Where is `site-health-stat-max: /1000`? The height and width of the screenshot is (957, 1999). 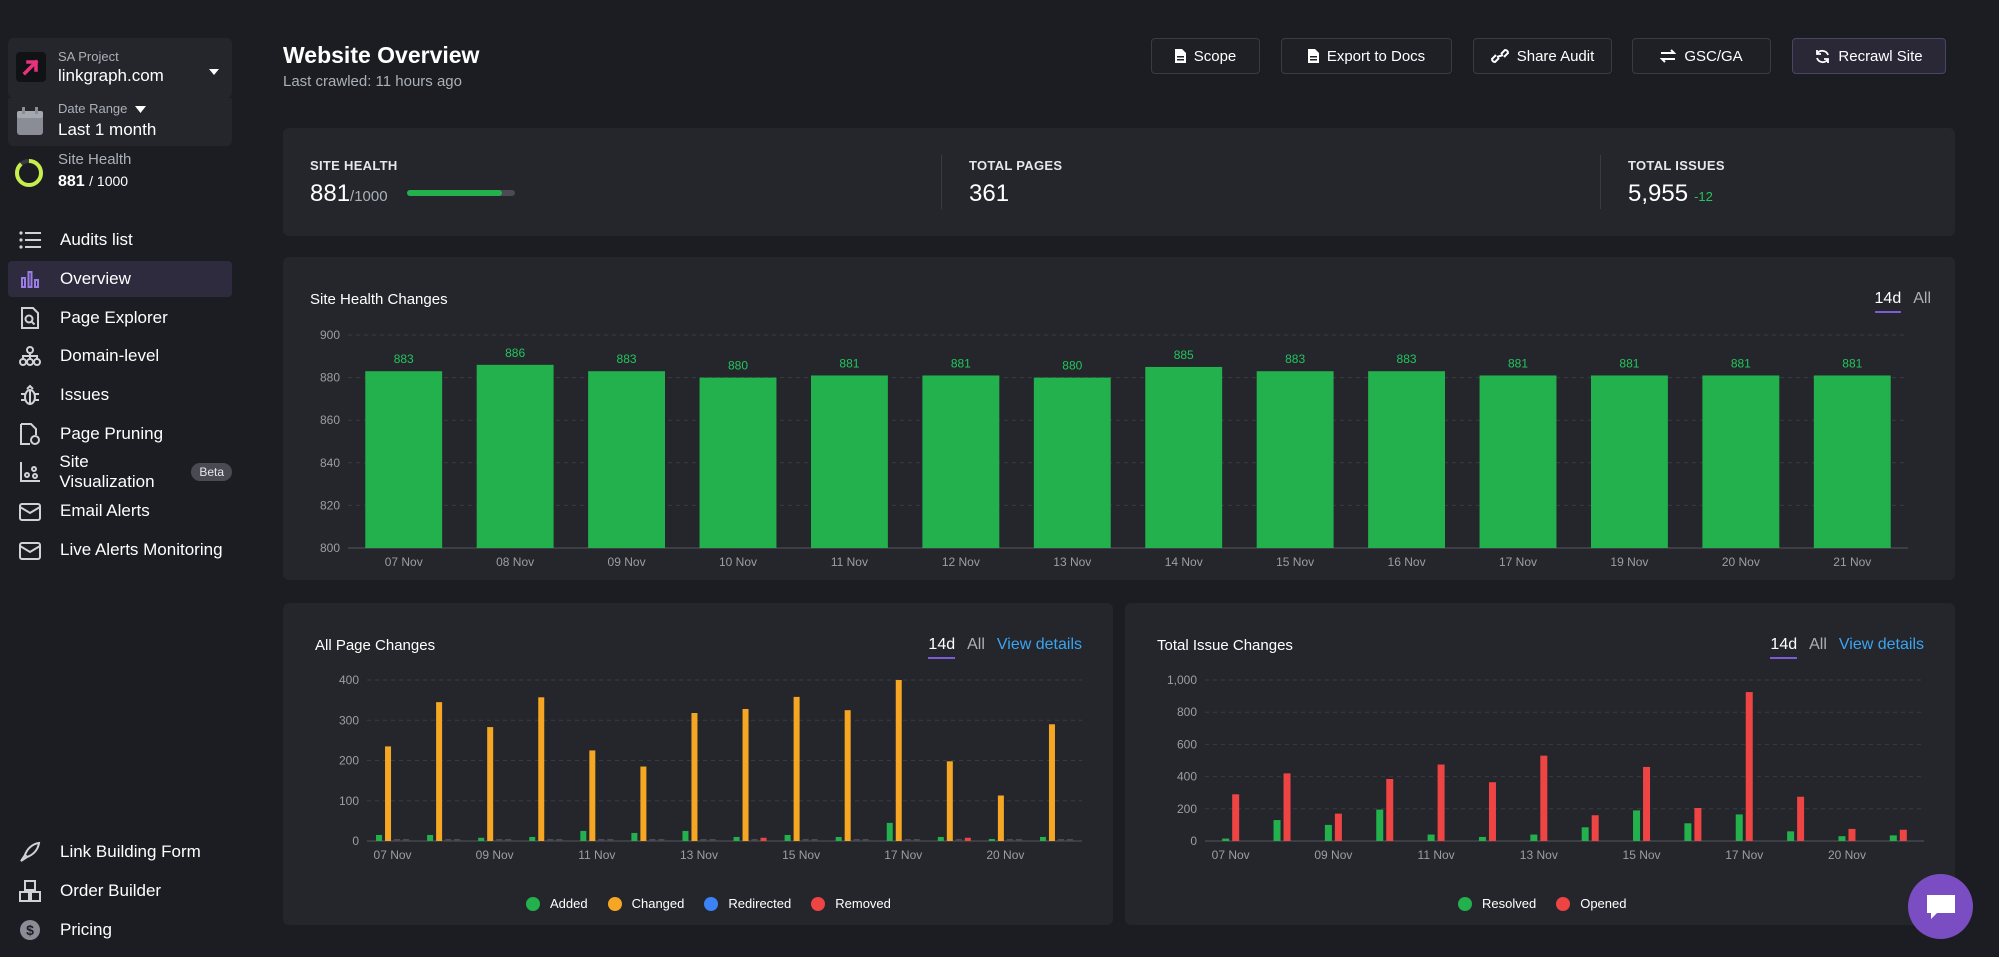 site-health-stat-max: /1000 is located at coordinates (369, 196).